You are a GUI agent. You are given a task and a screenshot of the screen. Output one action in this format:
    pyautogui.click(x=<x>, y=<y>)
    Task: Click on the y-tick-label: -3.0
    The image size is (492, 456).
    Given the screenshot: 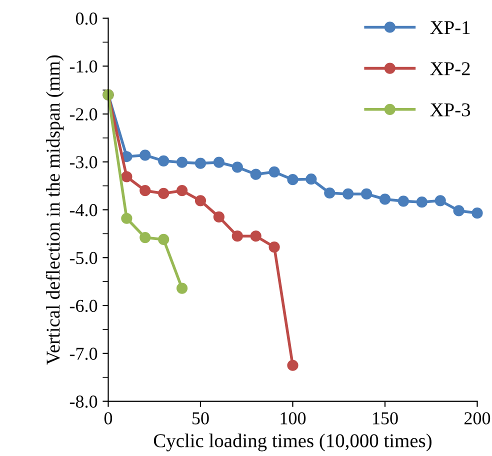 What is the action you would take?
    pyautogui.click(x=84, y=162)
    